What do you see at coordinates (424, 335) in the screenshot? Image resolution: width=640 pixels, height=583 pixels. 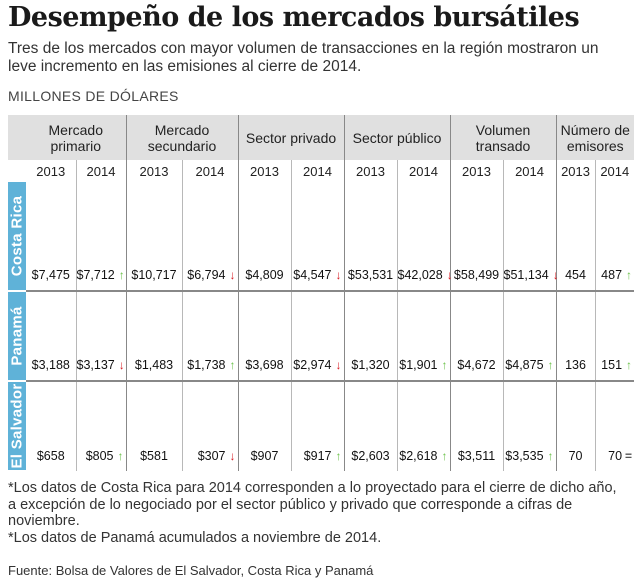 I see `cell-2014: $1,901 ↑` at bounding box center [424, 335].